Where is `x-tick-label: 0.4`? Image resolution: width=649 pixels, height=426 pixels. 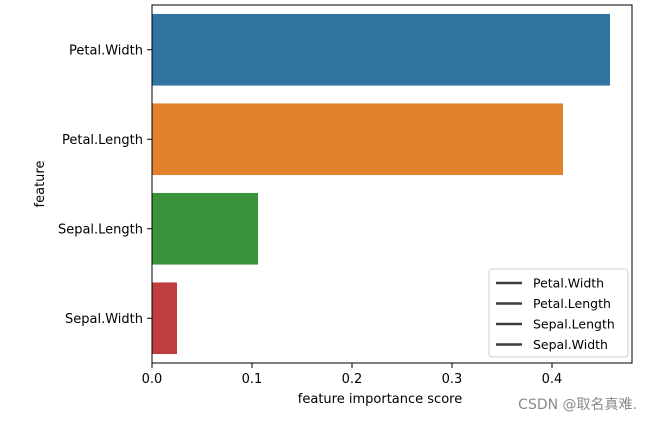 x-tick-label: 0.4 is located at coordinates (552, 379).